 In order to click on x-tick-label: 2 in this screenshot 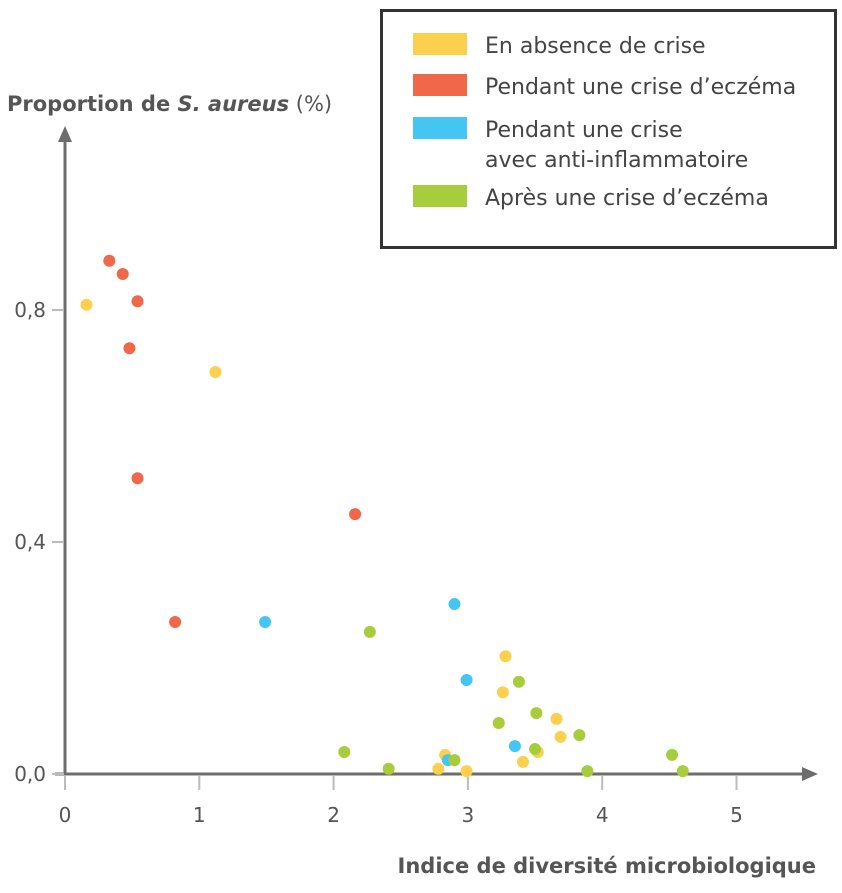, I will do `click(333, 815)`.